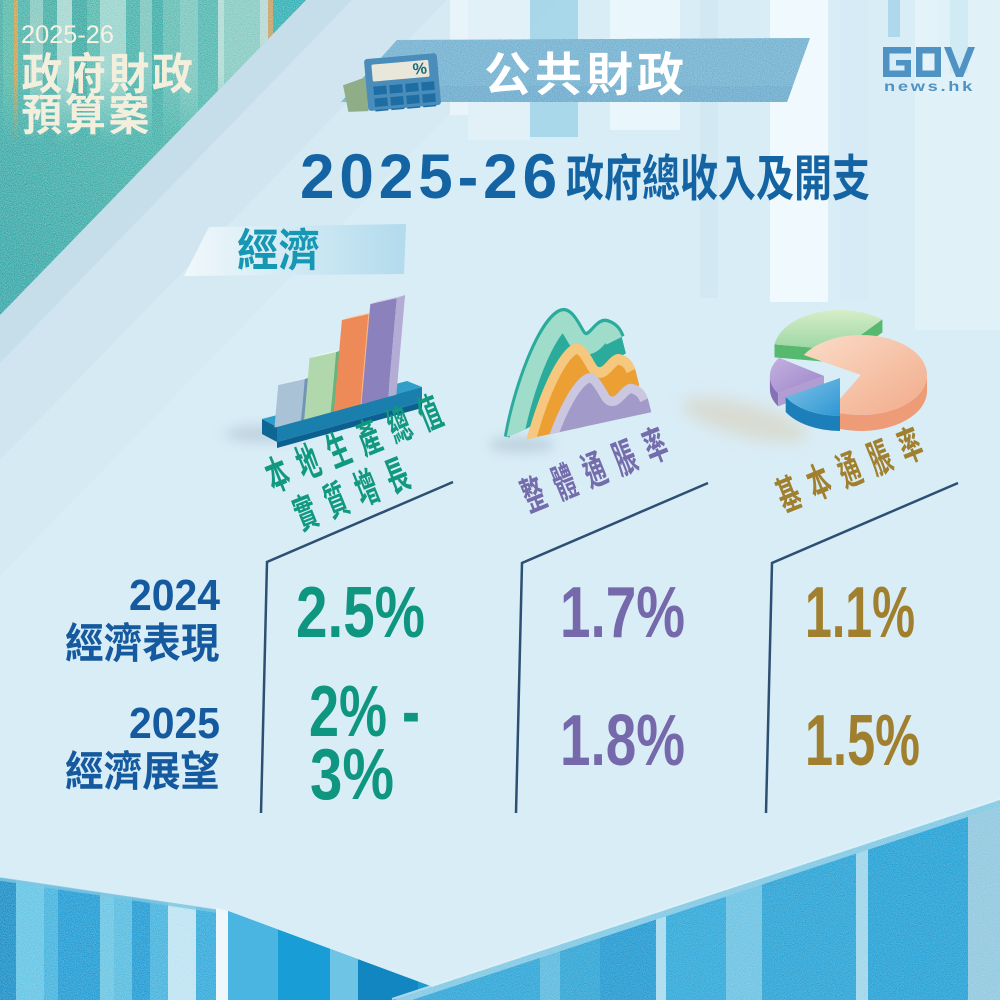  I want to click on svg-text: 1.7%, so click(622, 613).